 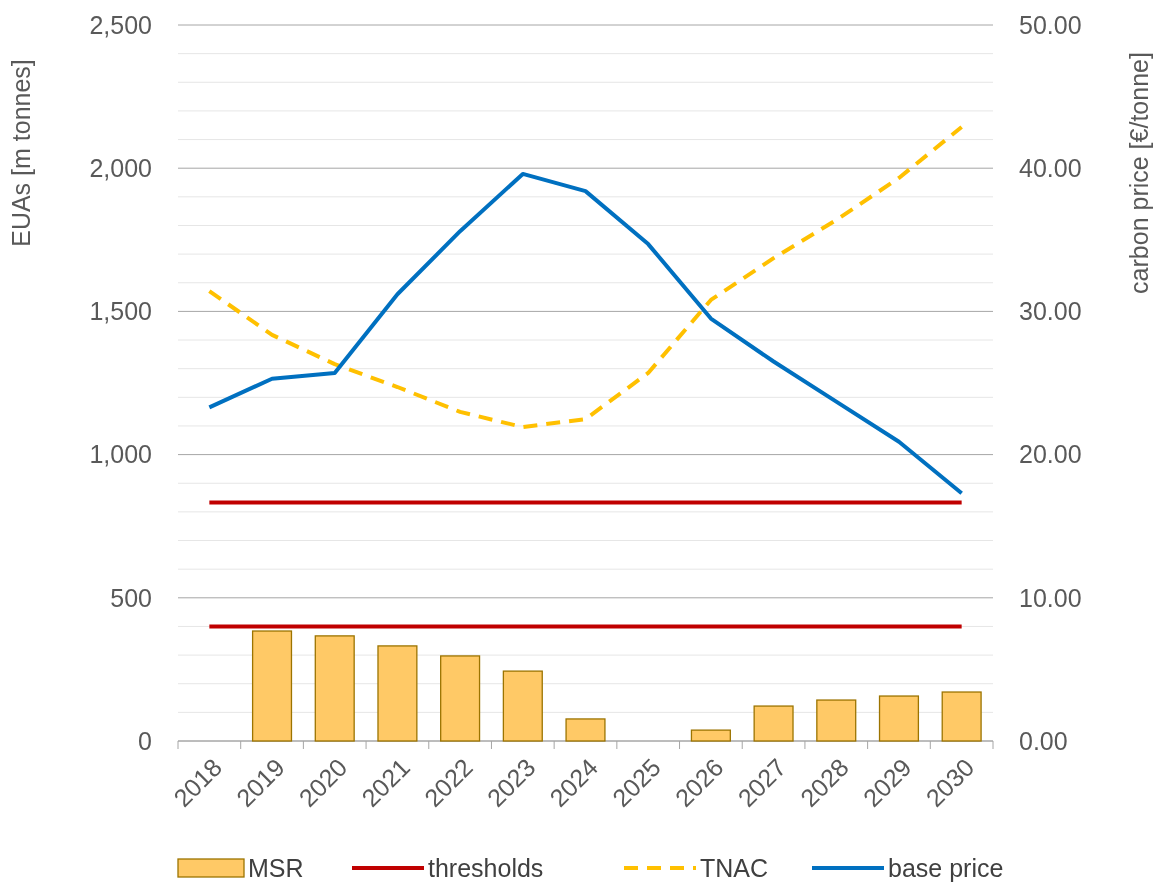 What do you see at coordinates (131, 597) in the screenshot?
I see `y-tick-label: 500` at bounding box center [131, 597].